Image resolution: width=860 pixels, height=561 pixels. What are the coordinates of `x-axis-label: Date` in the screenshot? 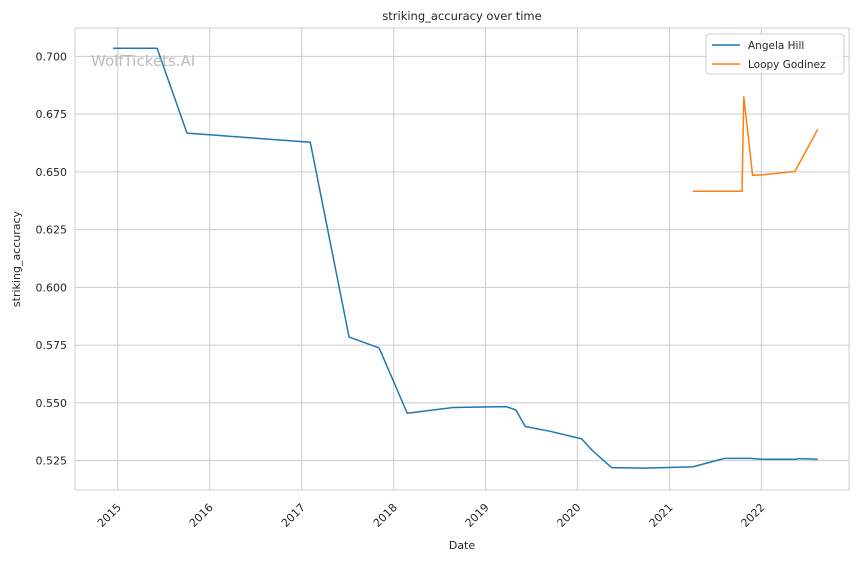 It's located at (462, 545).